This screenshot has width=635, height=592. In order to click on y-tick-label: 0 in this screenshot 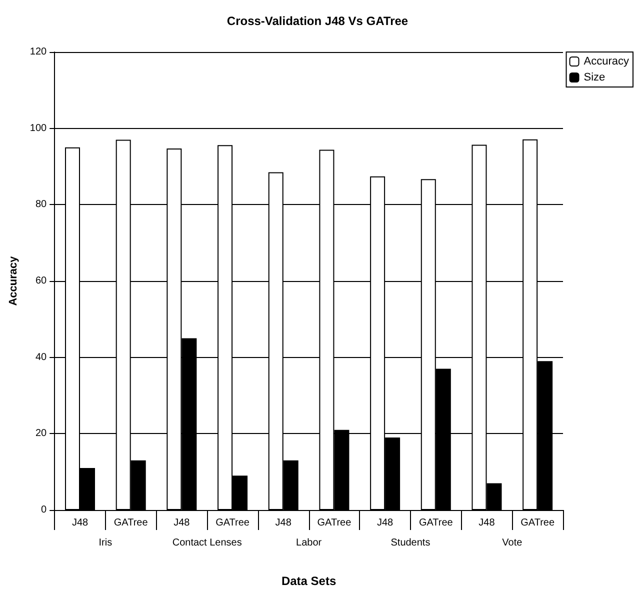, I will do `click(44, 510)`.